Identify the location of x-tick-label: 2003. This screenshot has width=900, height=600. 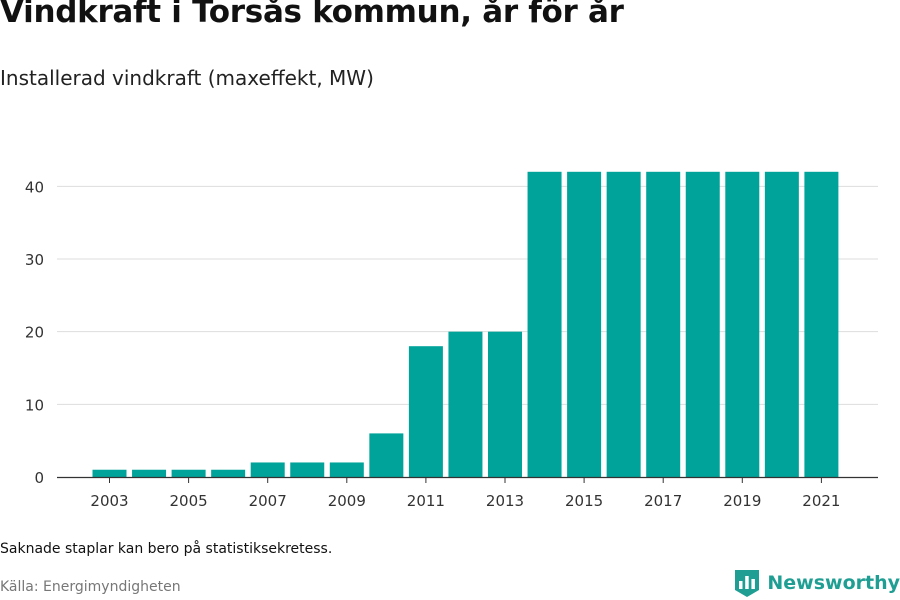
(109, 501).